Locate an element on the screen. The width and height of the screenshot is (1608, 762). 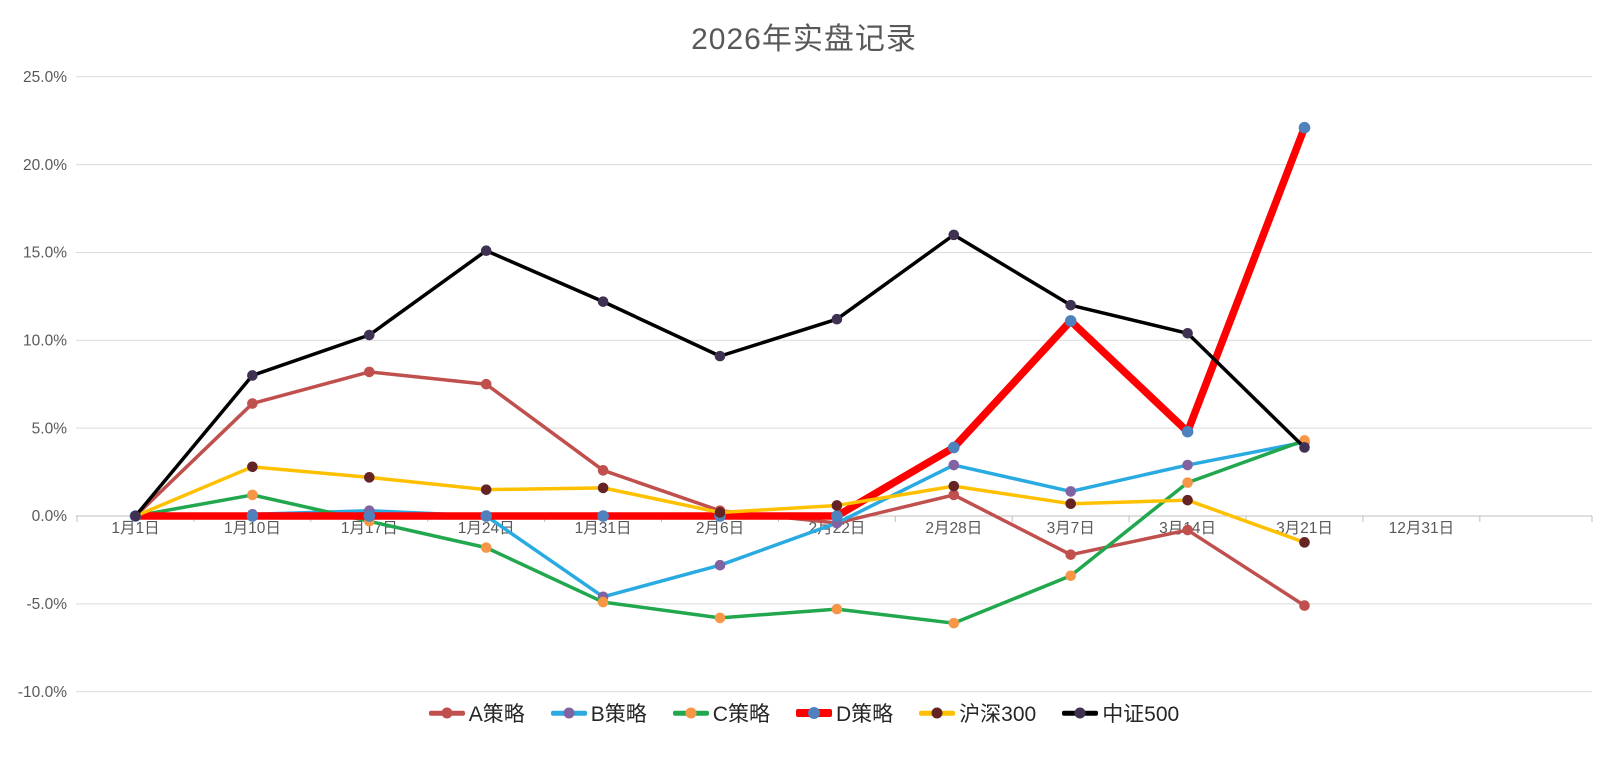
legend-item: A策略 is located at coordinates (476, 713).